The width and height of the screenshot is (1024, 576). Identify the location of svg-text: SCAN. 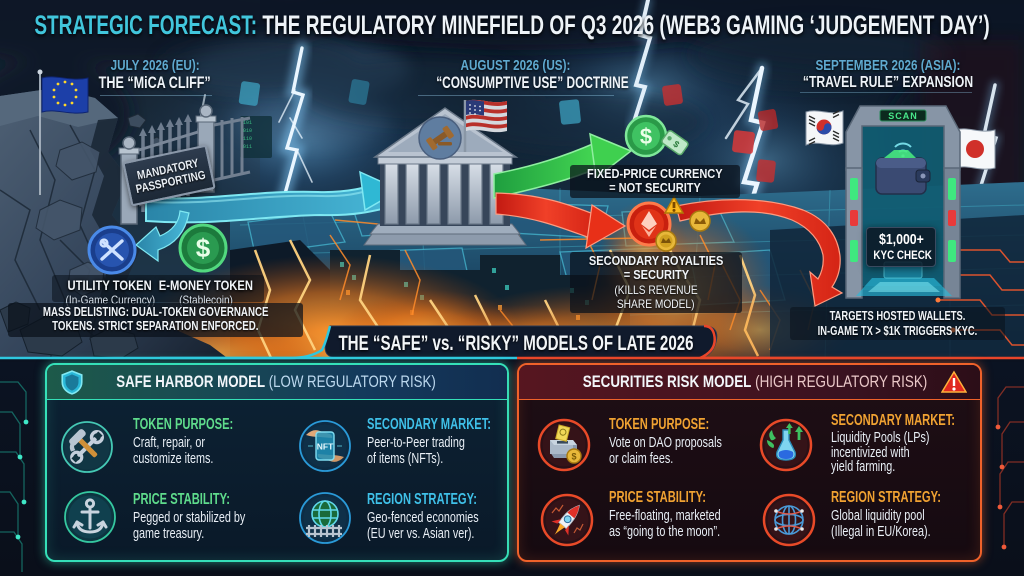
(903, 116).